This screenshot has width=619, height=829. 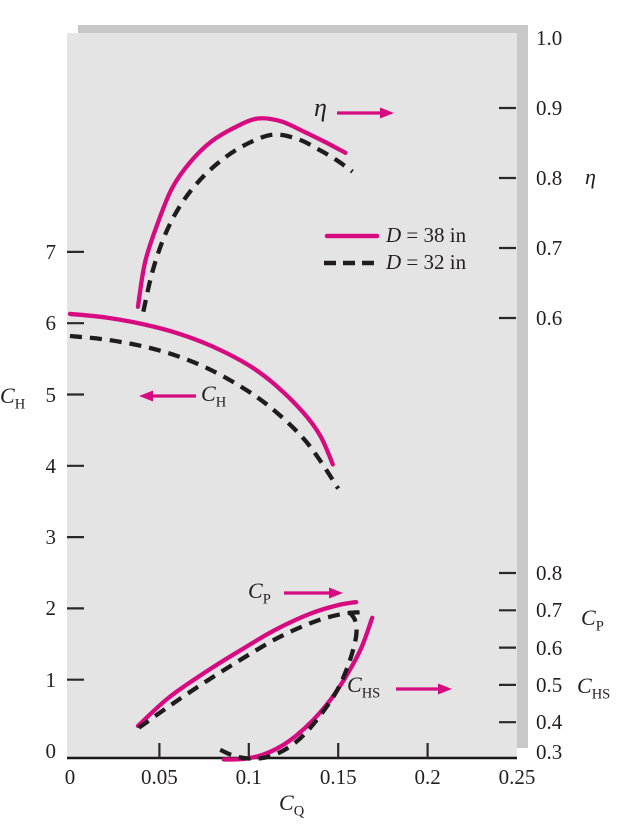 I want to click on cp-curve-arrow-head, so click(x=336, y=593).